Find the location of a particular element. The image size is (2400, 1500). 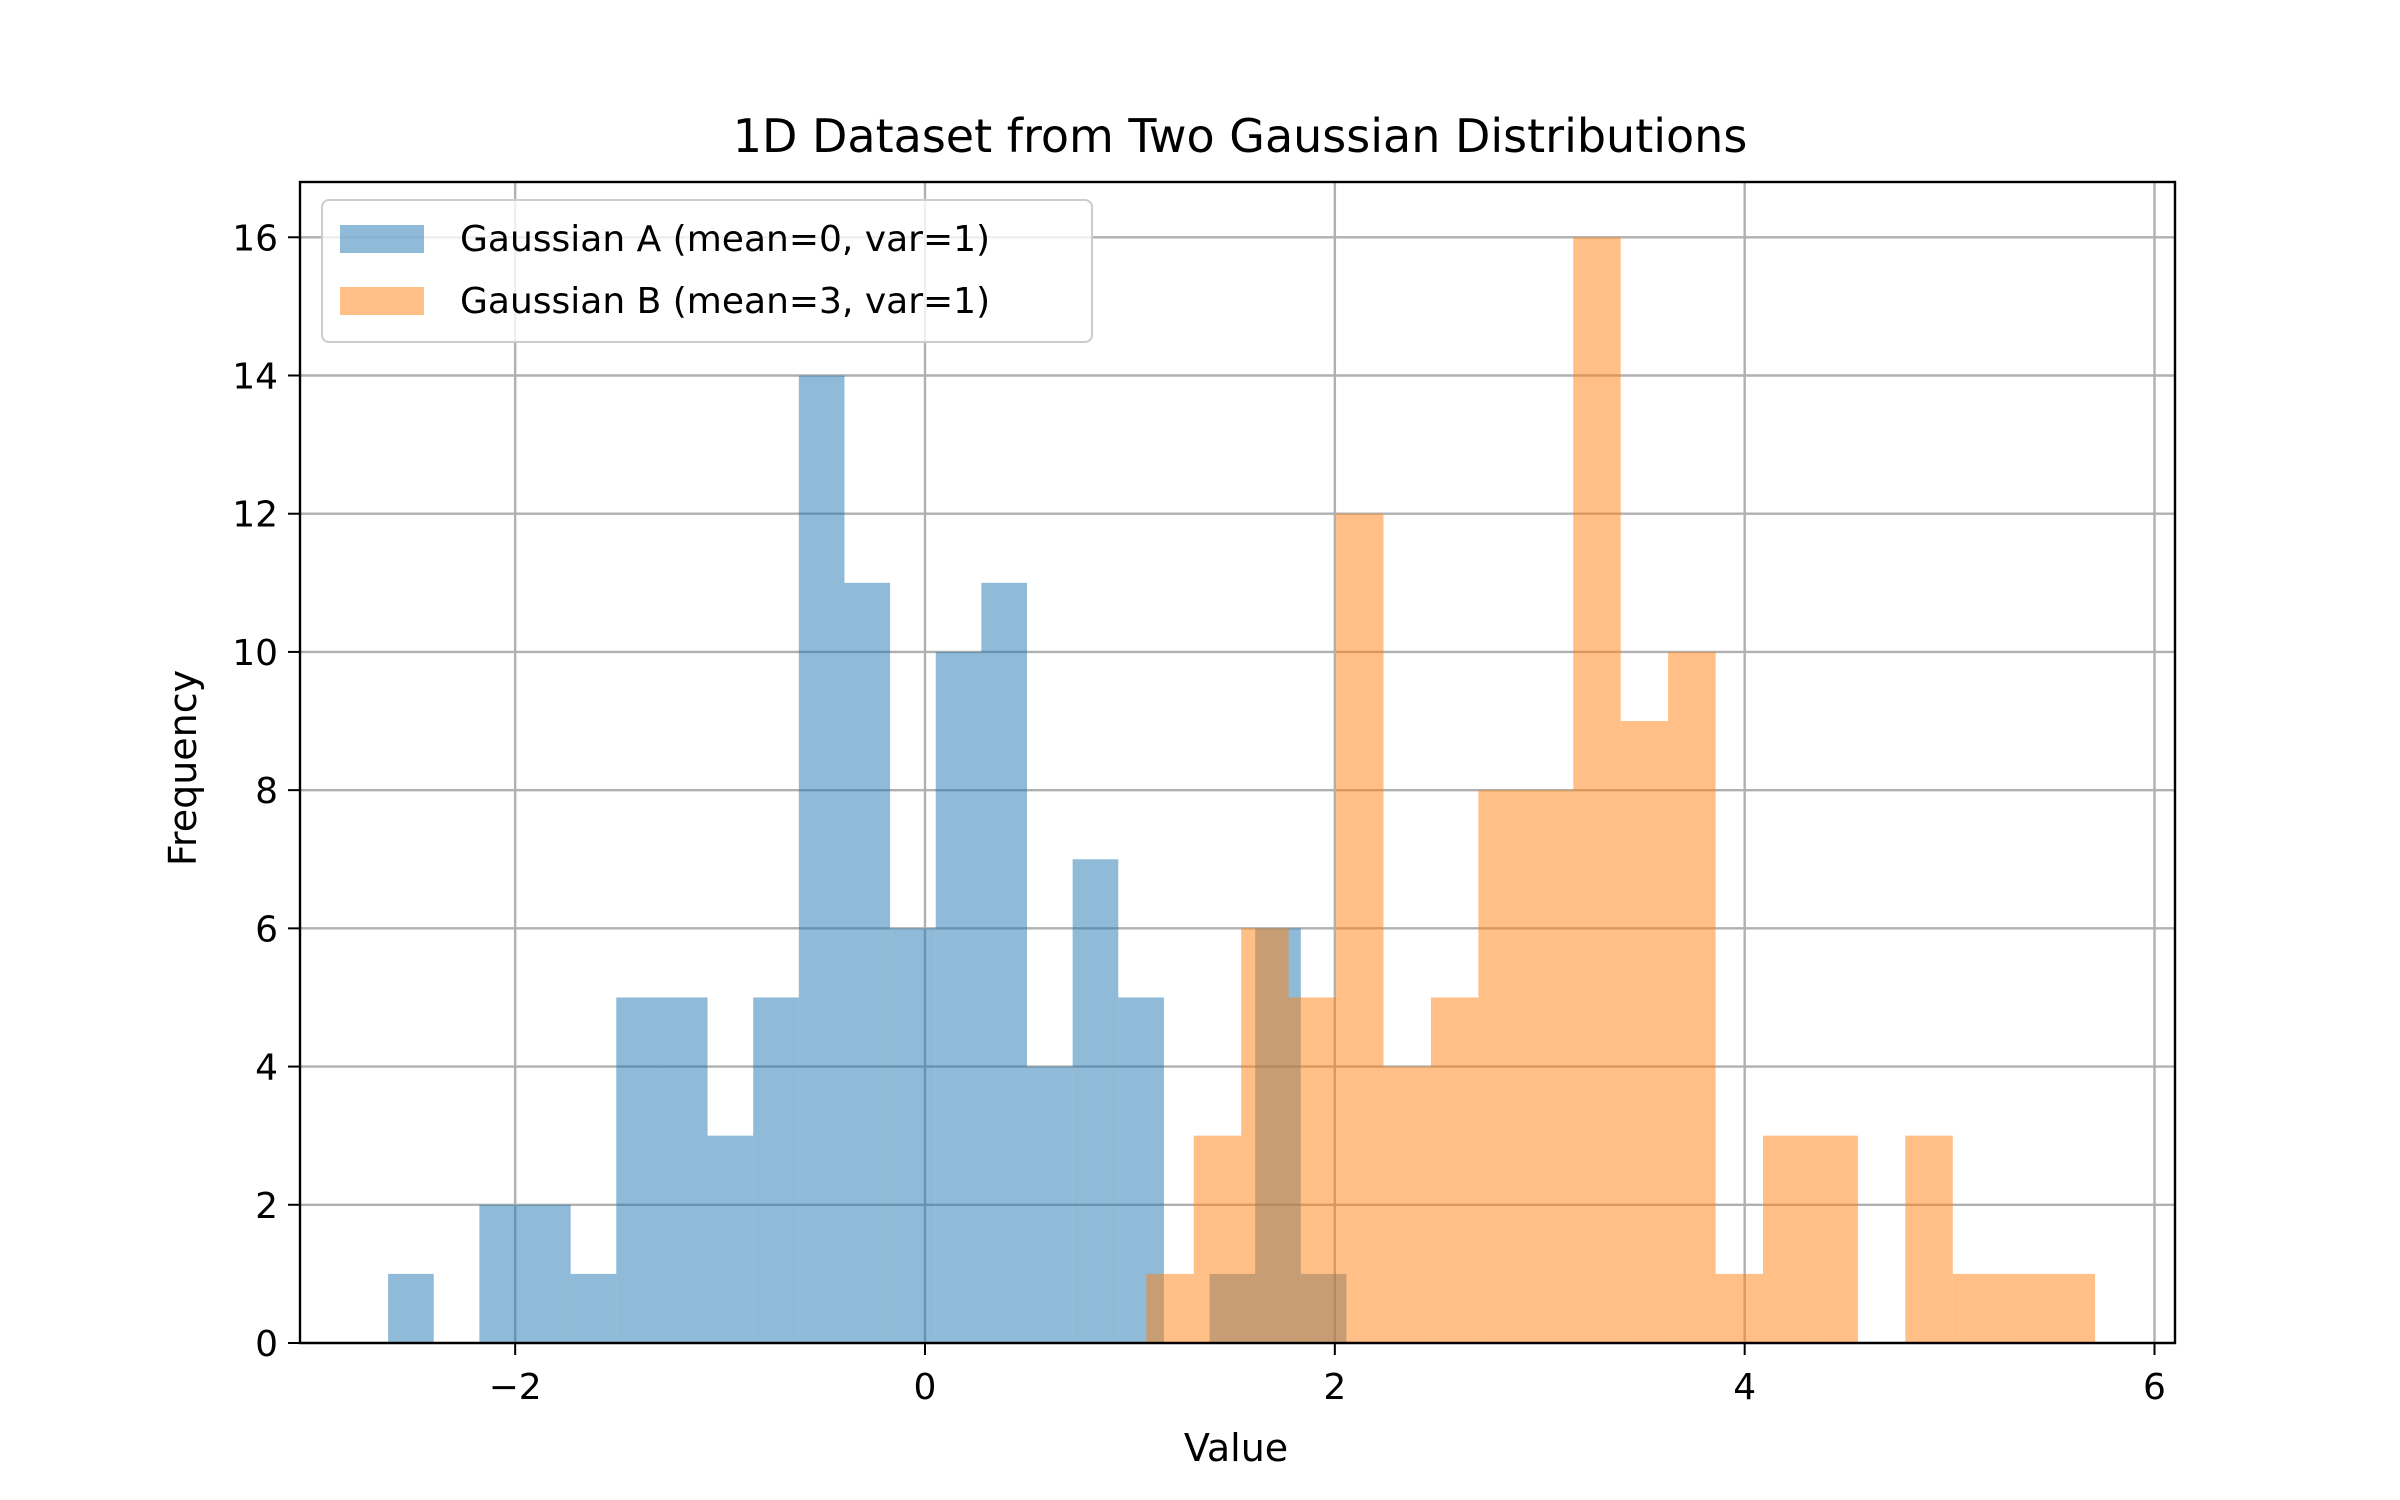

y-tick-label: 6 is located at coordinates (266, 929).